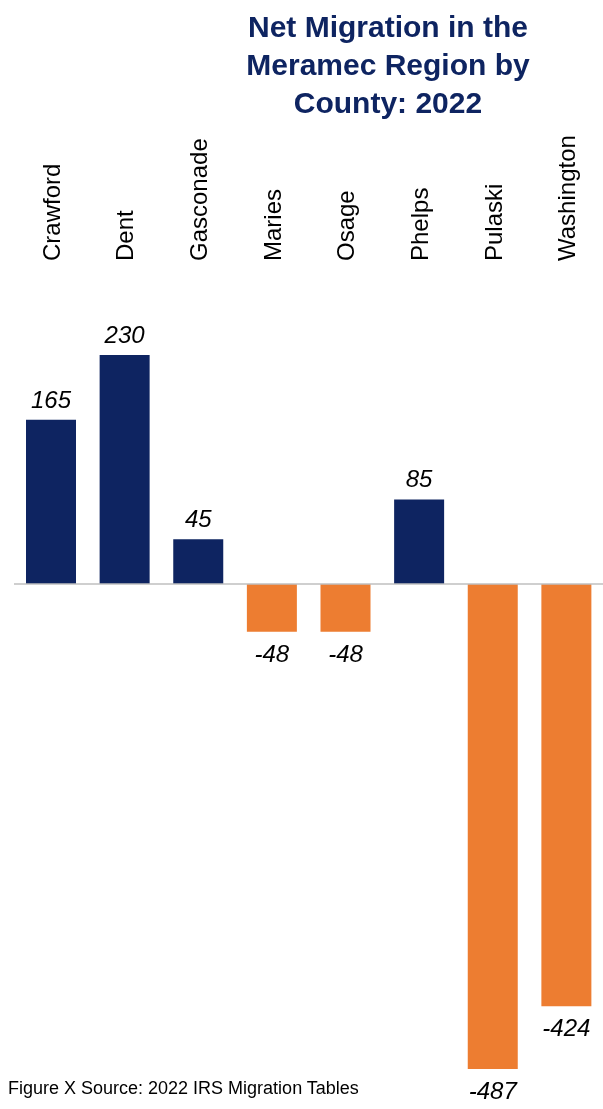  I want to click on x-tick-label: Maries, so click(272, 224).